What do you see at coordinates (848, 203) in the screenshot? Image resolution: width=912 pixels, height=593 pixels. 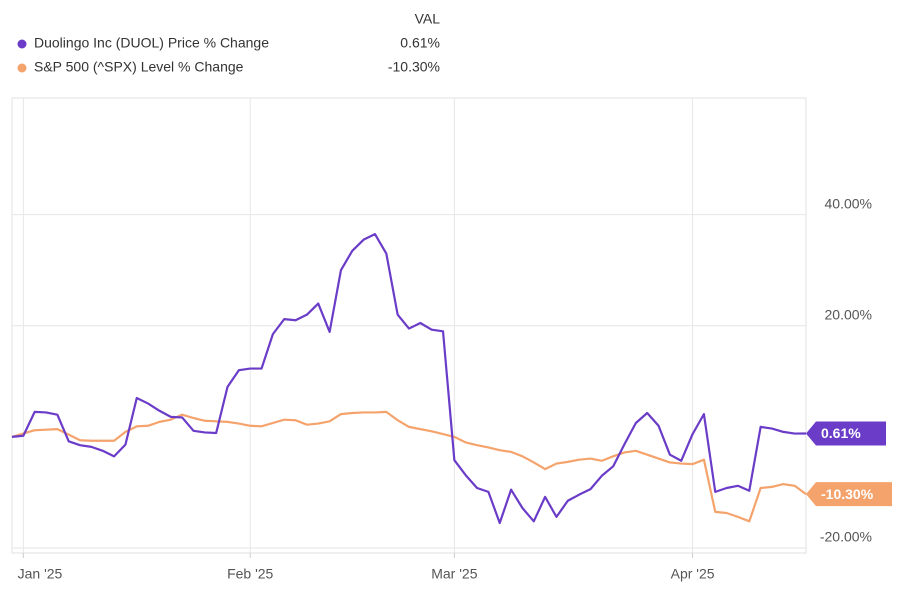 I see `y-tick-label: 40.00%` at bounding box center [848, 203].